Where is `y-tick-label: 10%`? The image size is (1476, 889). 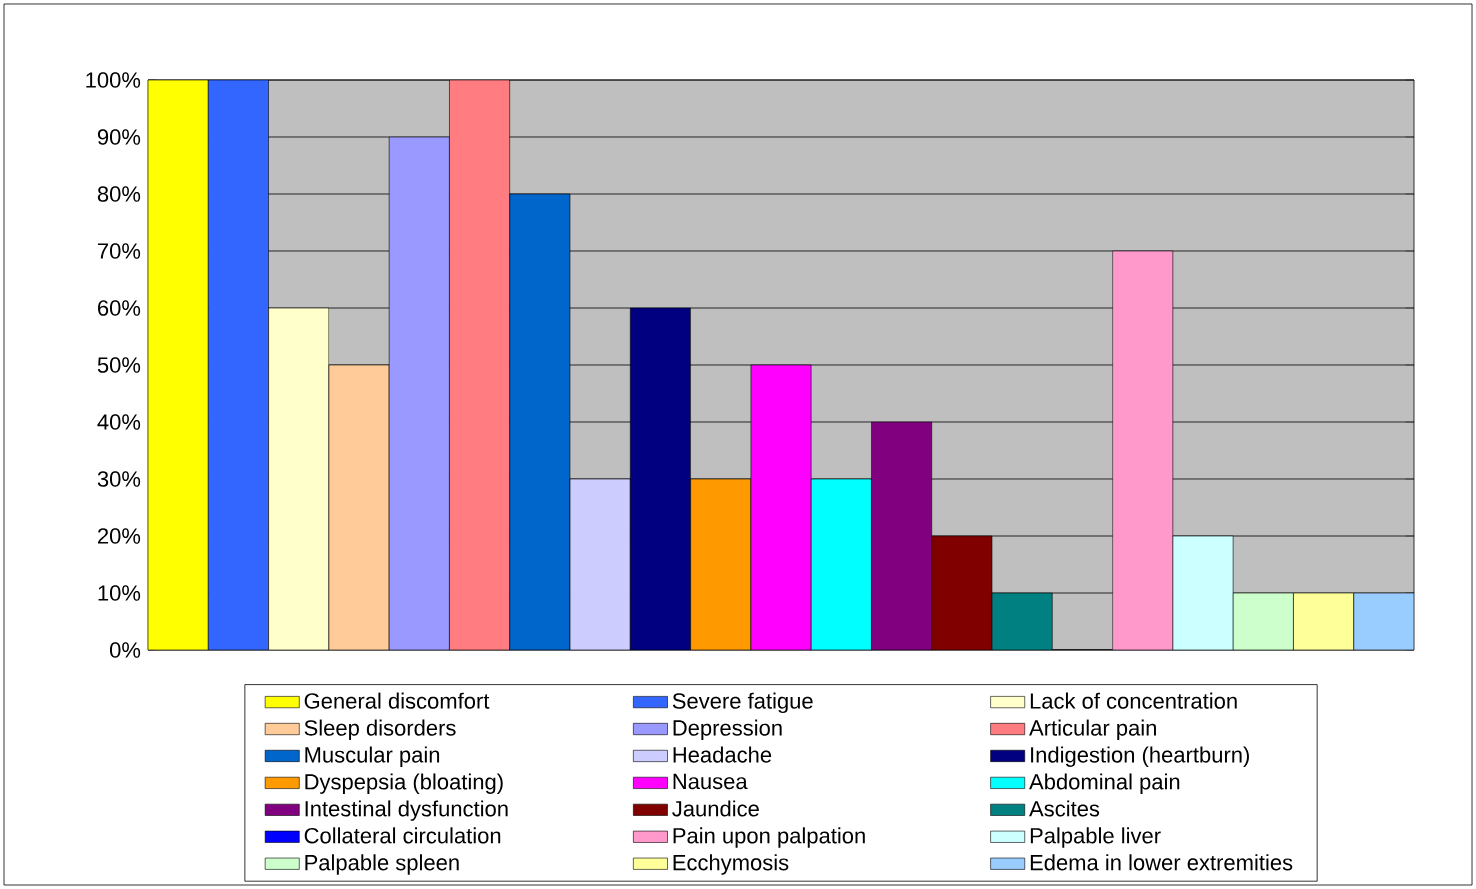
y-tick-label: 10% is located at coordinates (119, 593).